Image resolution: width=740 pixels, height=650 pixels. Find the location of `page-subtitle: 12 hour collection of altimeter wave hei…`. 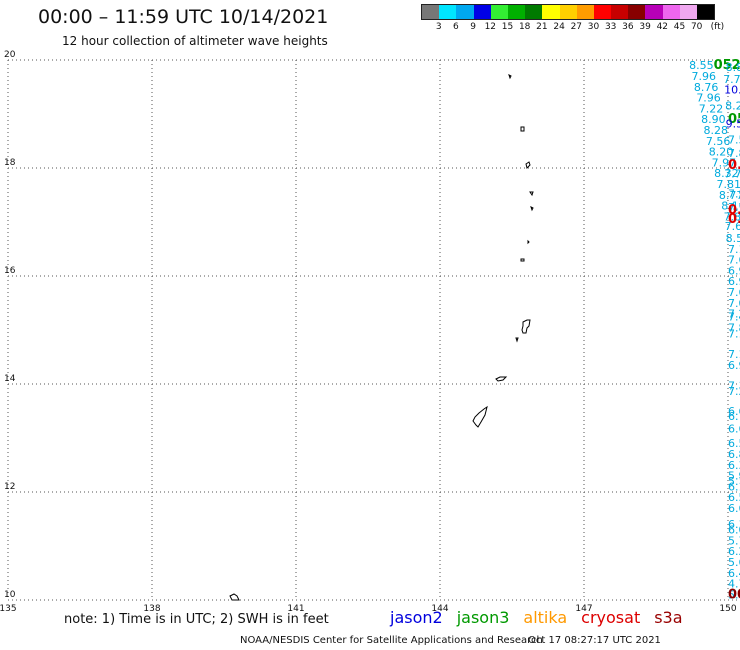

page-subtitle: 12 hour collection of altimeter wave hei… is located at coordinates (195, 41).